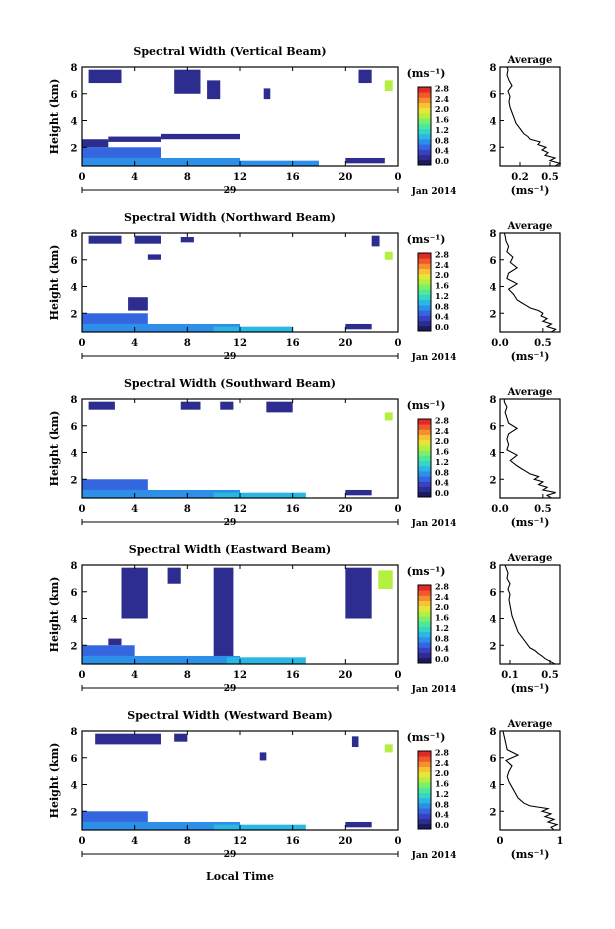  I want to click on y-tick-label: 2, so click(74, 314).